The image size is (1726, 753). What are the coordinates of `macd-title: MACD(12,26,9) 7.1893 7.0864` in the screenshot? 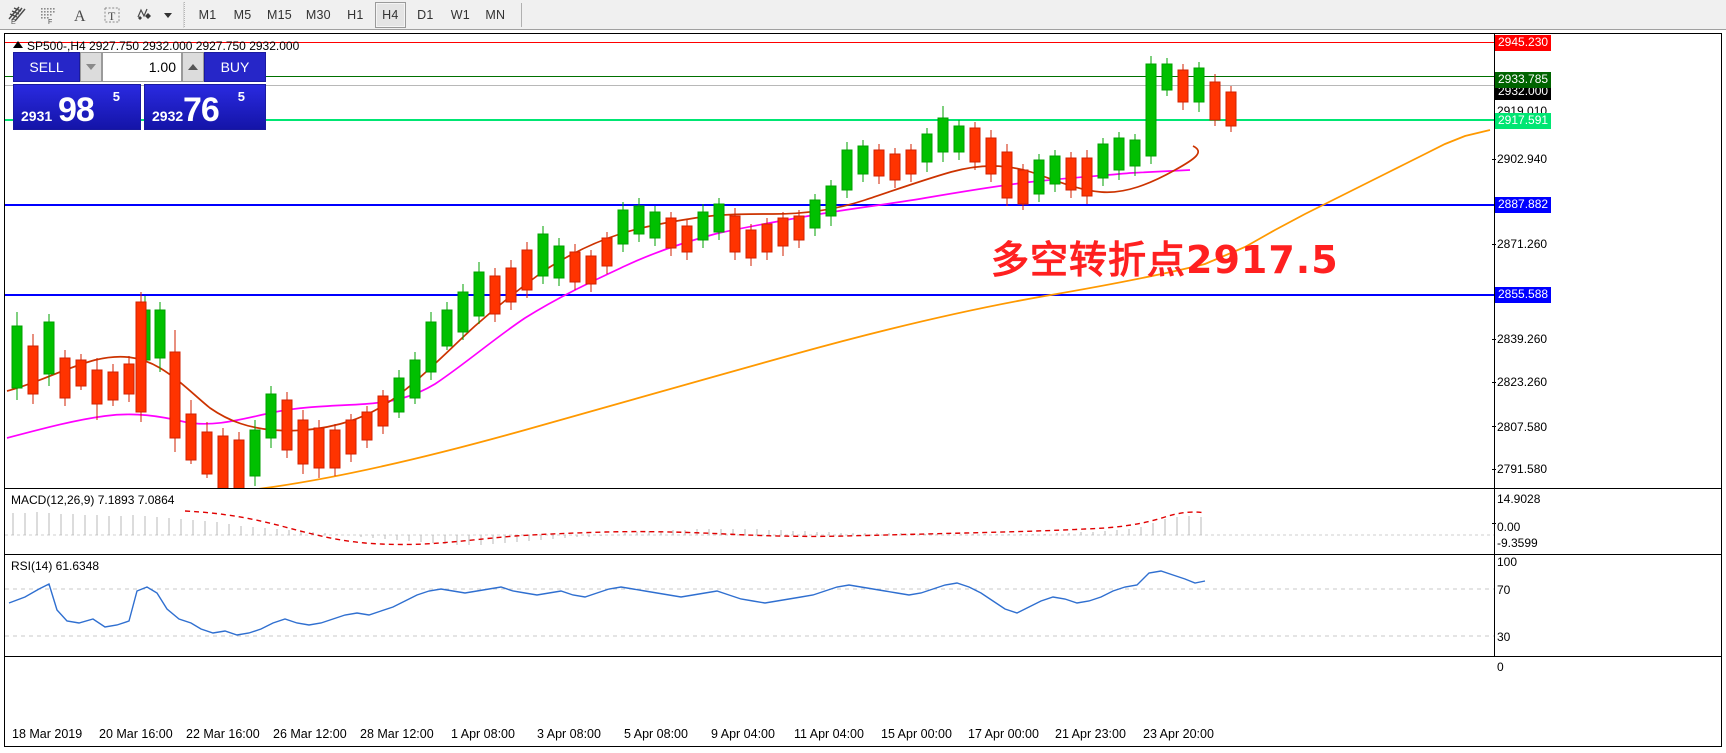 It's located at (93, 500).